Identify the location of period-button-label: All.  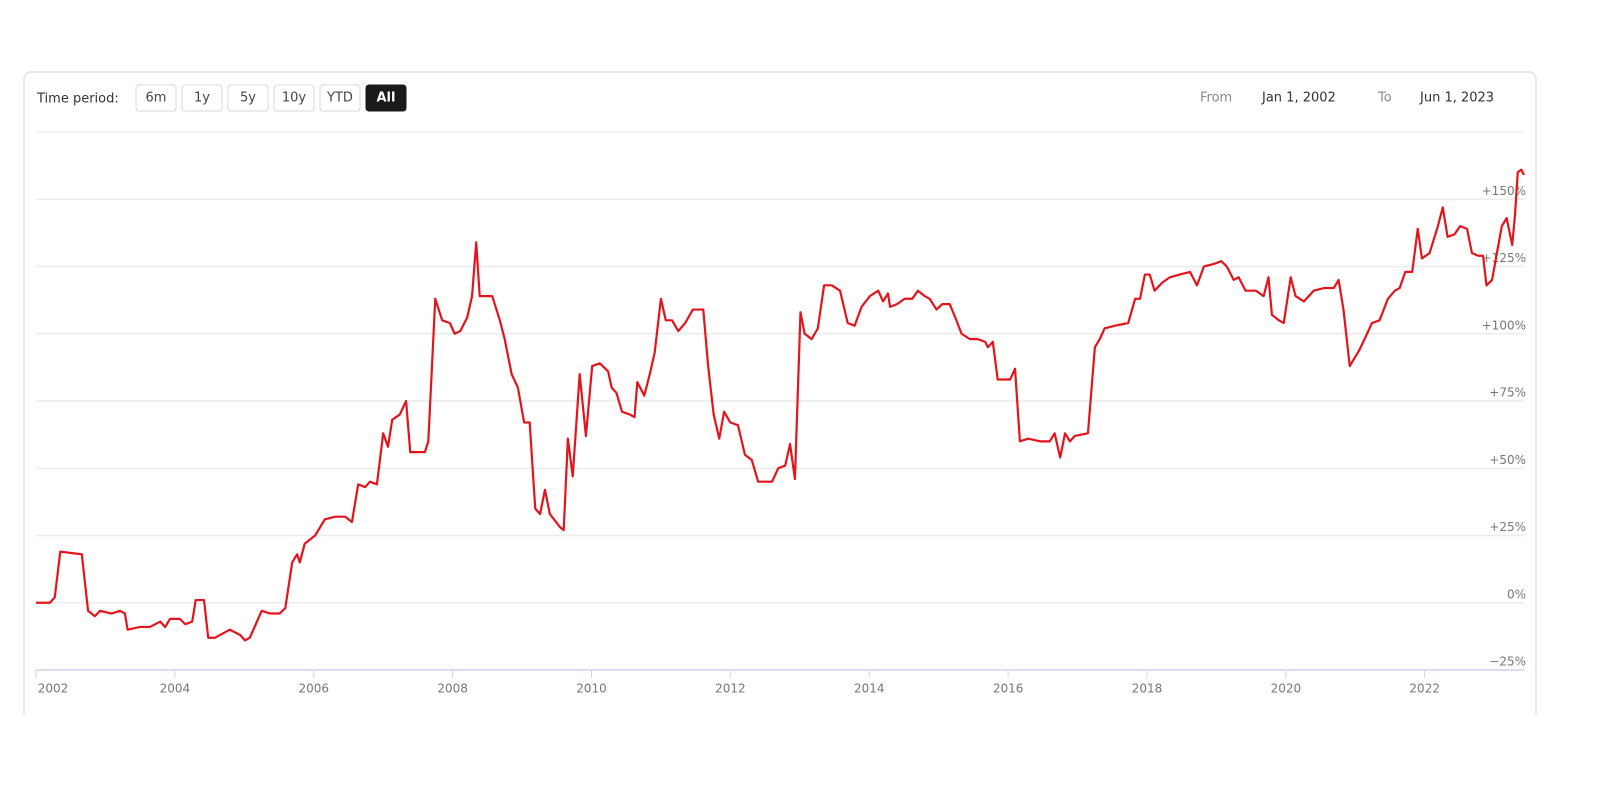
(386, 98).